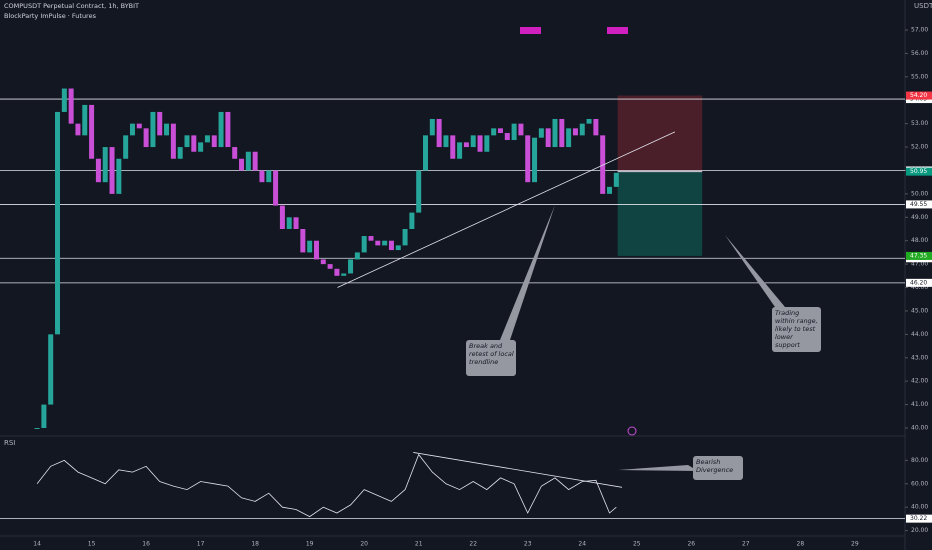 The image size is (932, 550). Describe the element at coordinates (9, 443) in the screenshot. I see `rsi-title: RSI` at that location.